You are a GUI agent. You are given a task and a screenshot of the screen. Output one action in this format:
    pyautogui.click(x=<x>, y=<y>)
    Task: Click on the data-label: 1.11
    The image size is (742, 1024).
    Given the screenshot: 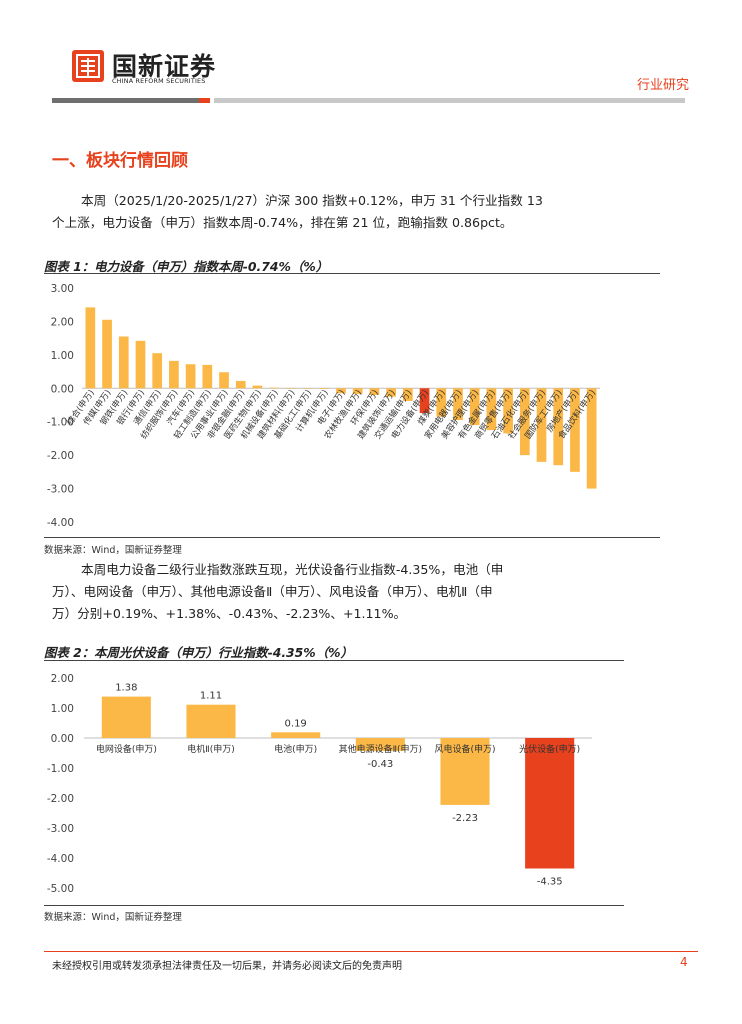 What is the action you would take?
    pyautogui.click(x=211, y=696)
    